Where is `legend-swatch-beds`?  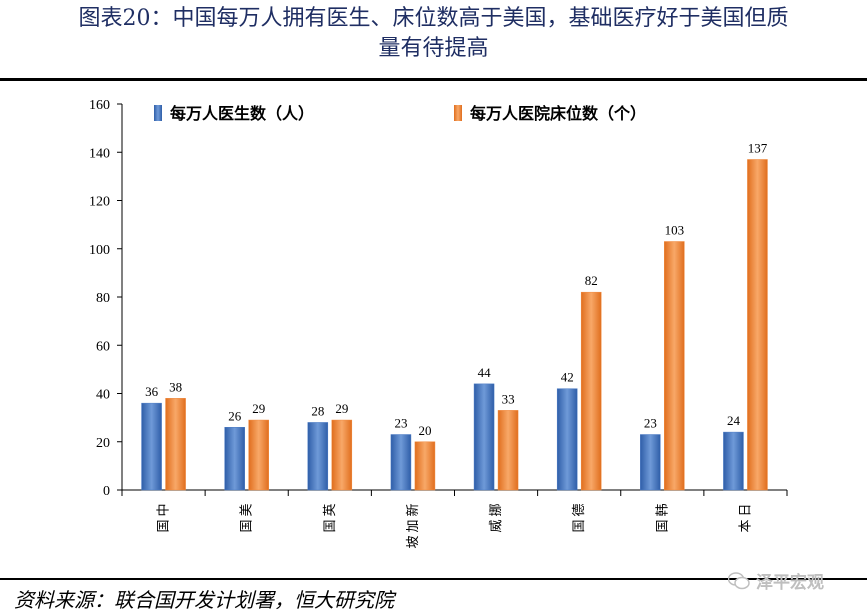 legend-swatch-beds is located at coordinates (458, 113).